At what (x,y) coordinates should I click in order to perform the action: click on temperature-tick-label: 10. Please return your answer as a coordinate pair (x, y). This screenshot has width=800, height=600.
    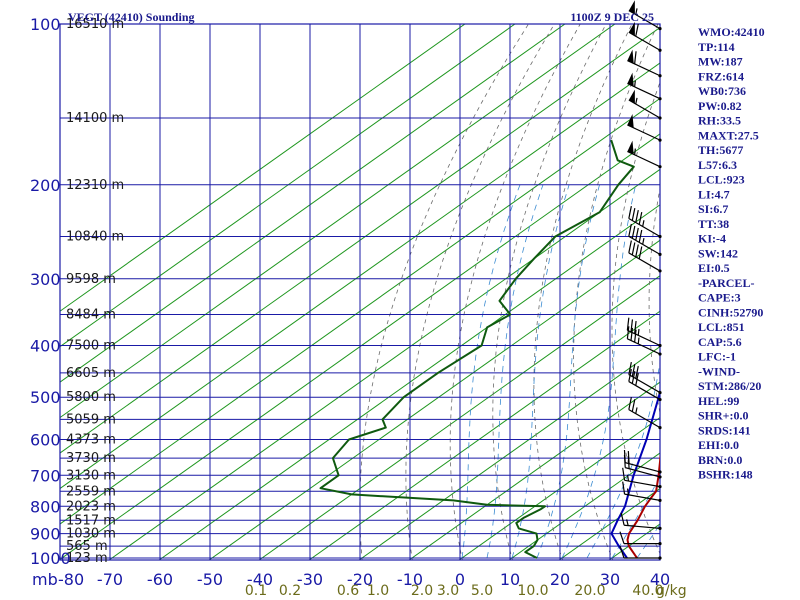
    Looking at the image, I should click on (510, 579).